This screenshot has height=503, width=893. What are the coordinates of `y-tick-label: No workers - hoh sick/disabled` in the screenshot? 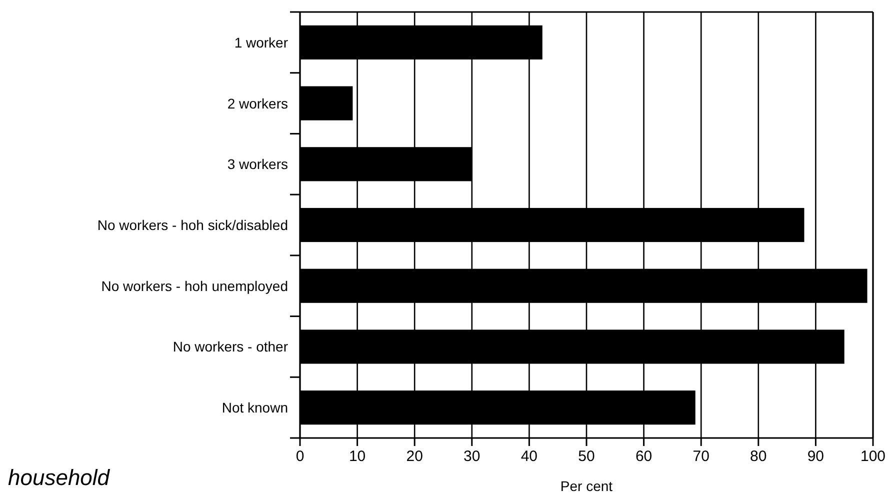 It's located at (192, 225).